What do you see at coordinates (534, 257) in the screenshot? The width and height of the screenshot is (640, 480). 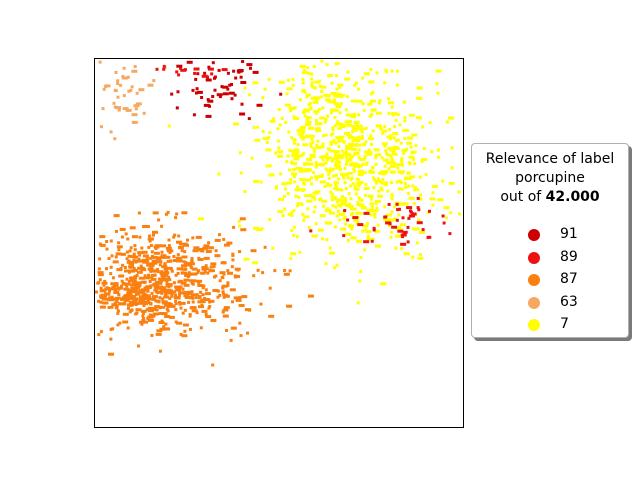 I see `legend-marker` at bounding box center [534, 257].